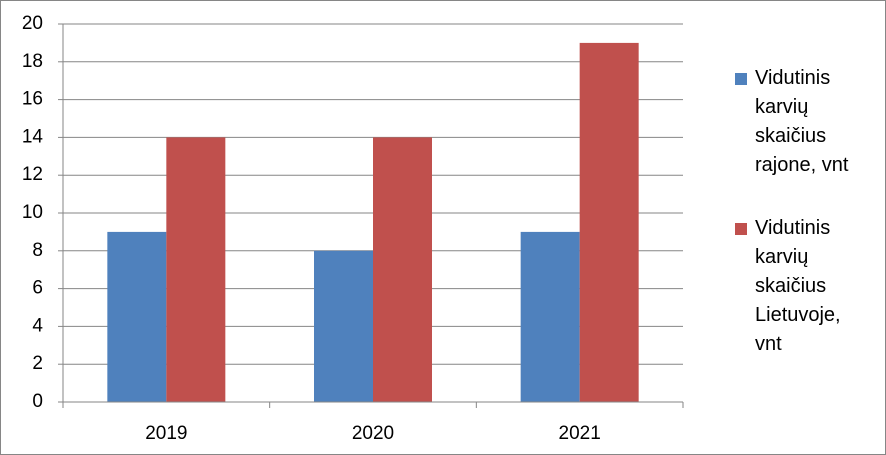 The width and height of the screenshot is (886, 455). What do you see at coordinates (32, 174) in the screenshot?
I see `y-tick-label: 12` at bounding box center [32, 174].